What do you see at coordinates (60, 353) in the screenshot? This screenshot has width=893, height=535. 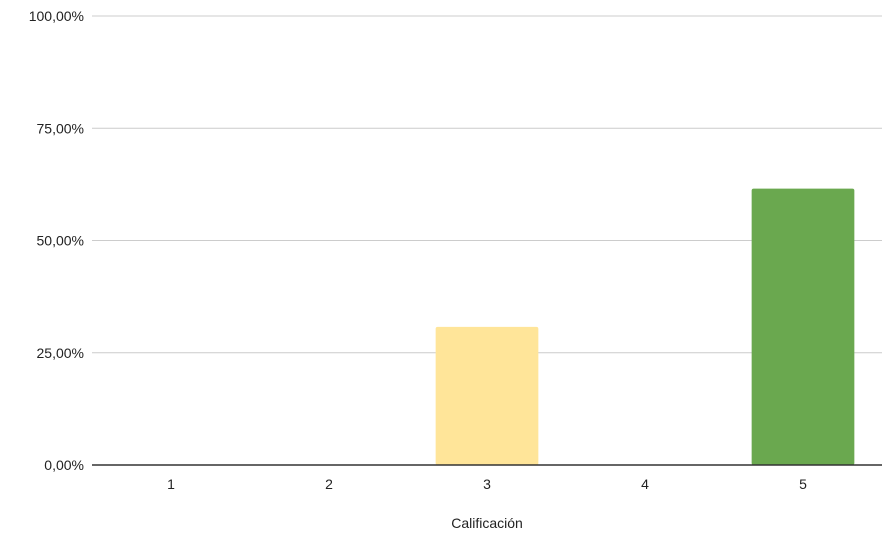 I see `y-tick-label: 25,00%` at bounding box center [60, 353].